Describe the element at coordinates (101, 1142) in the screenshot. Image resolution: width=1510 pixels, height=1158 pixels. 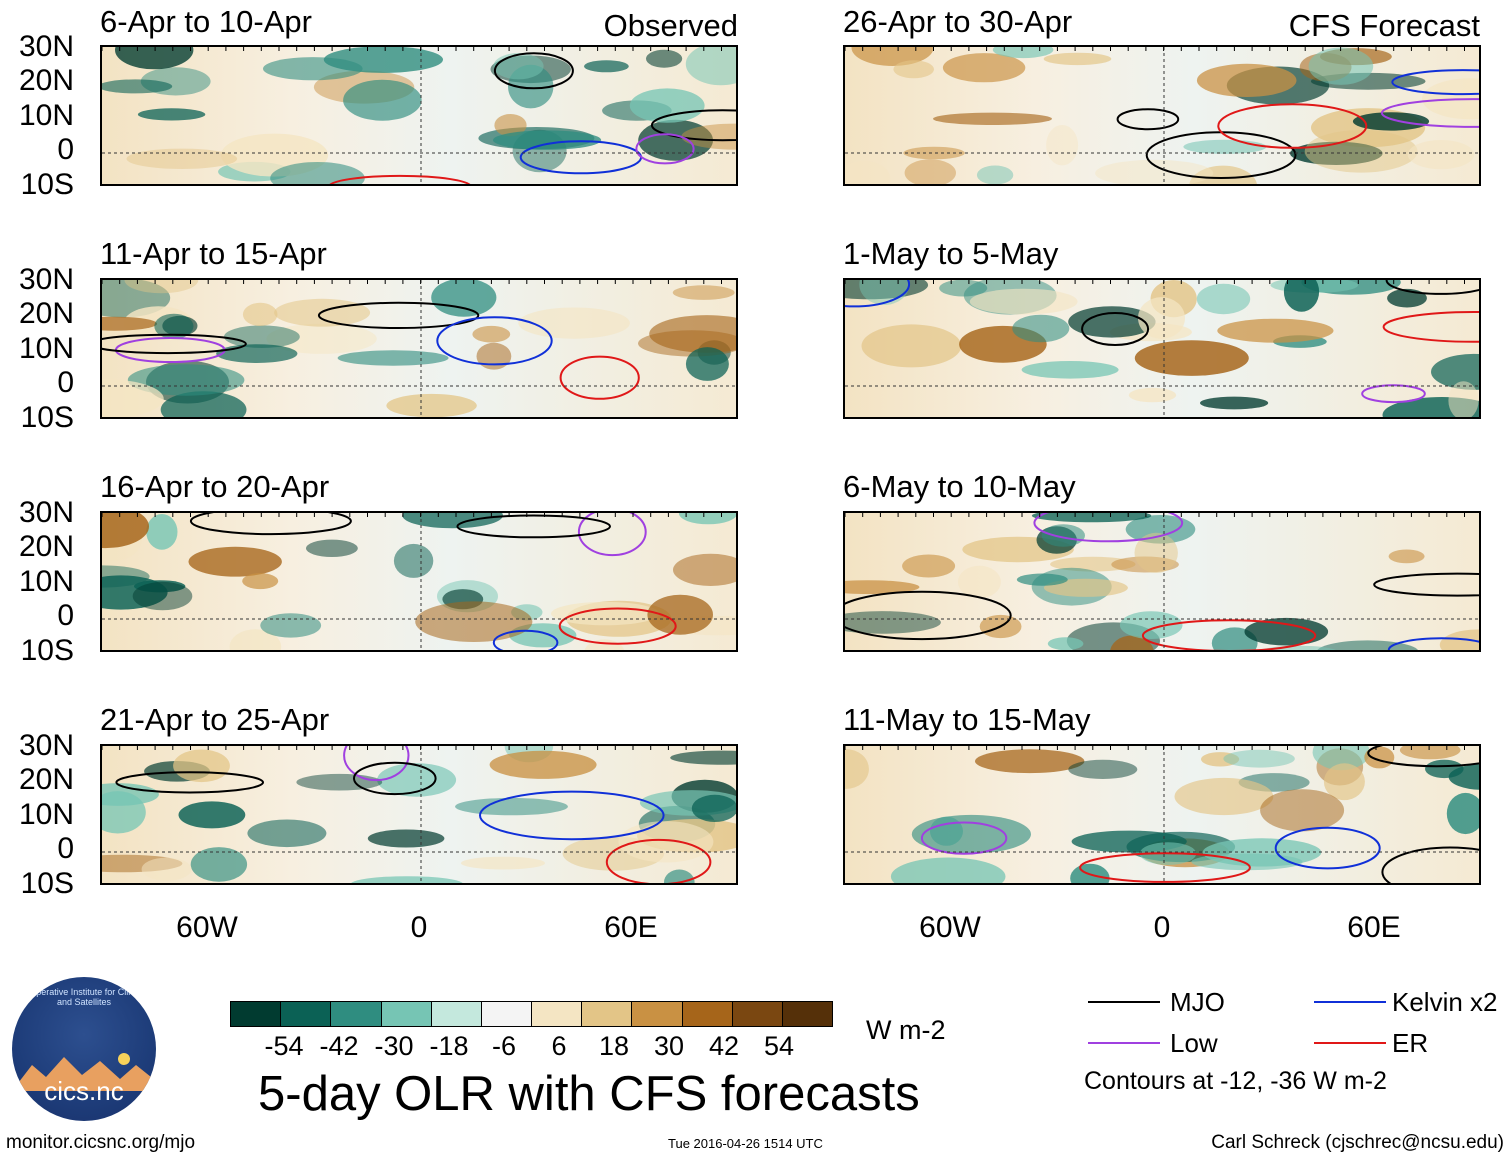
I see `footer-url: monitor.cicsnc.org/mjo` at that location.